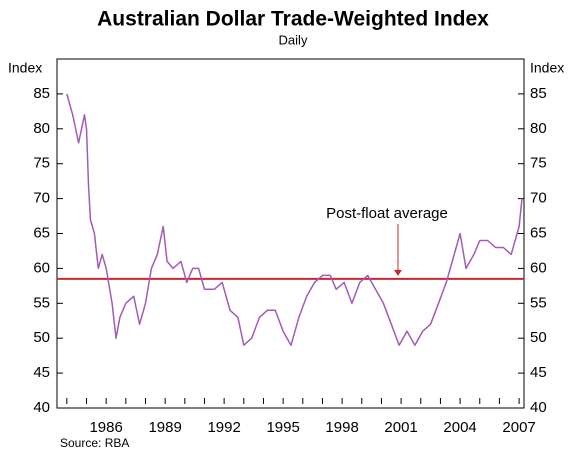  I want to click on y2-tick-label: 40, so click(538, 407).